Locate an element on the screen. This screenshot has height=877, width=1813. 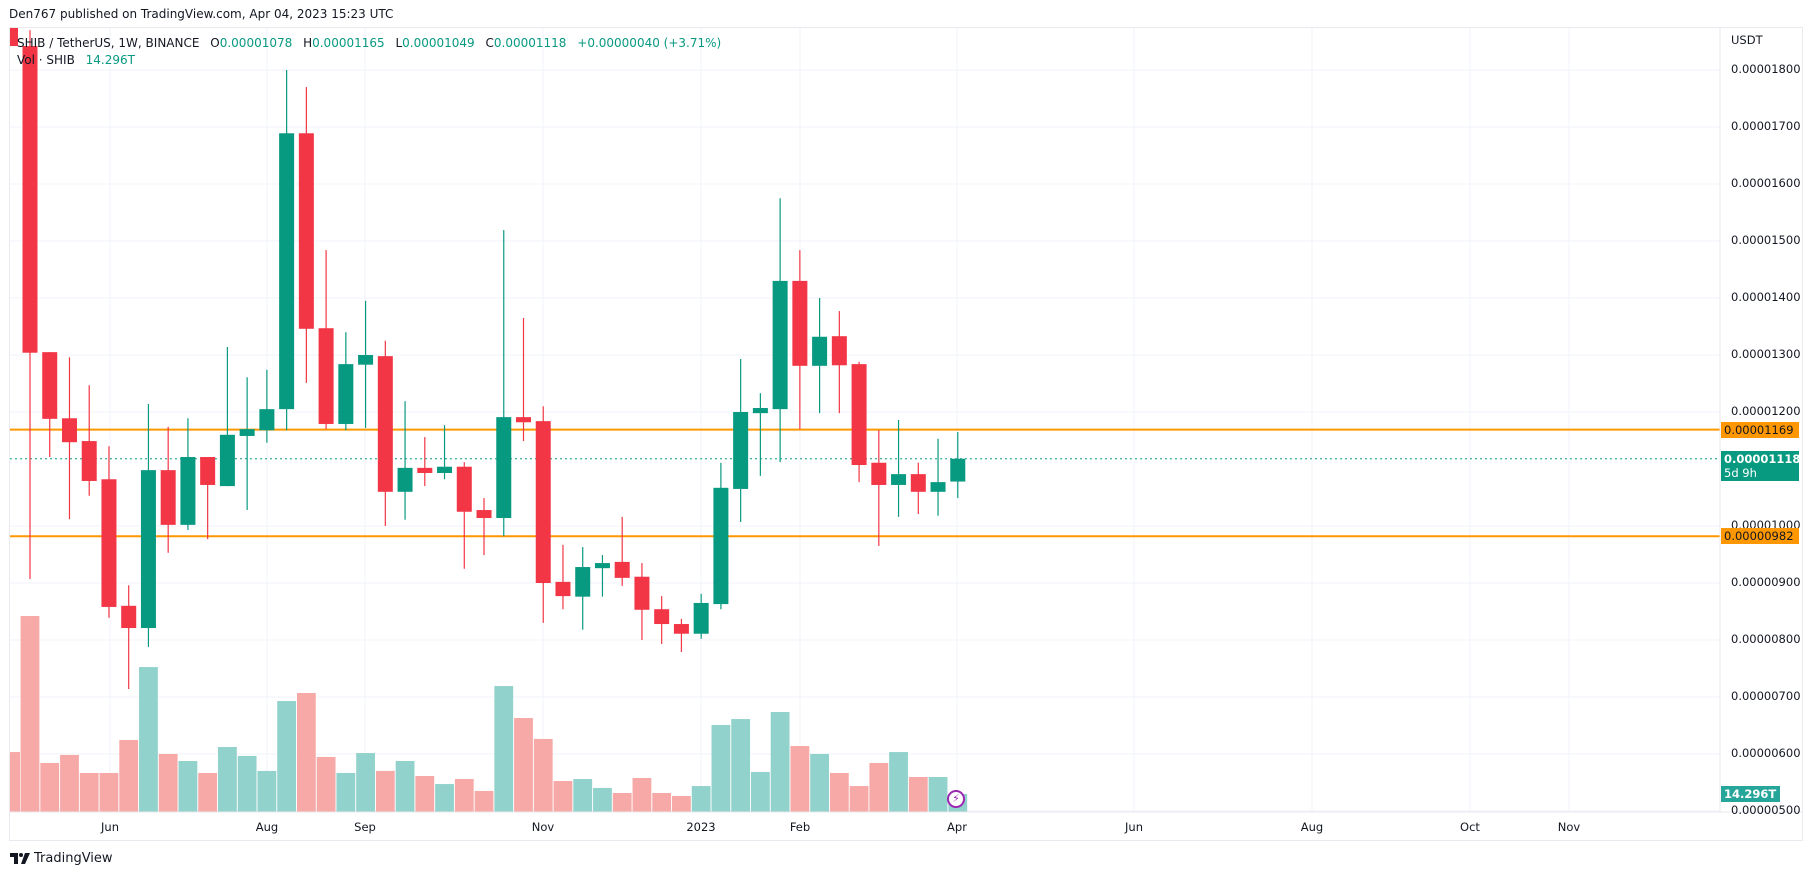
currency-label: USDT is located at coordinates (1747, 40).